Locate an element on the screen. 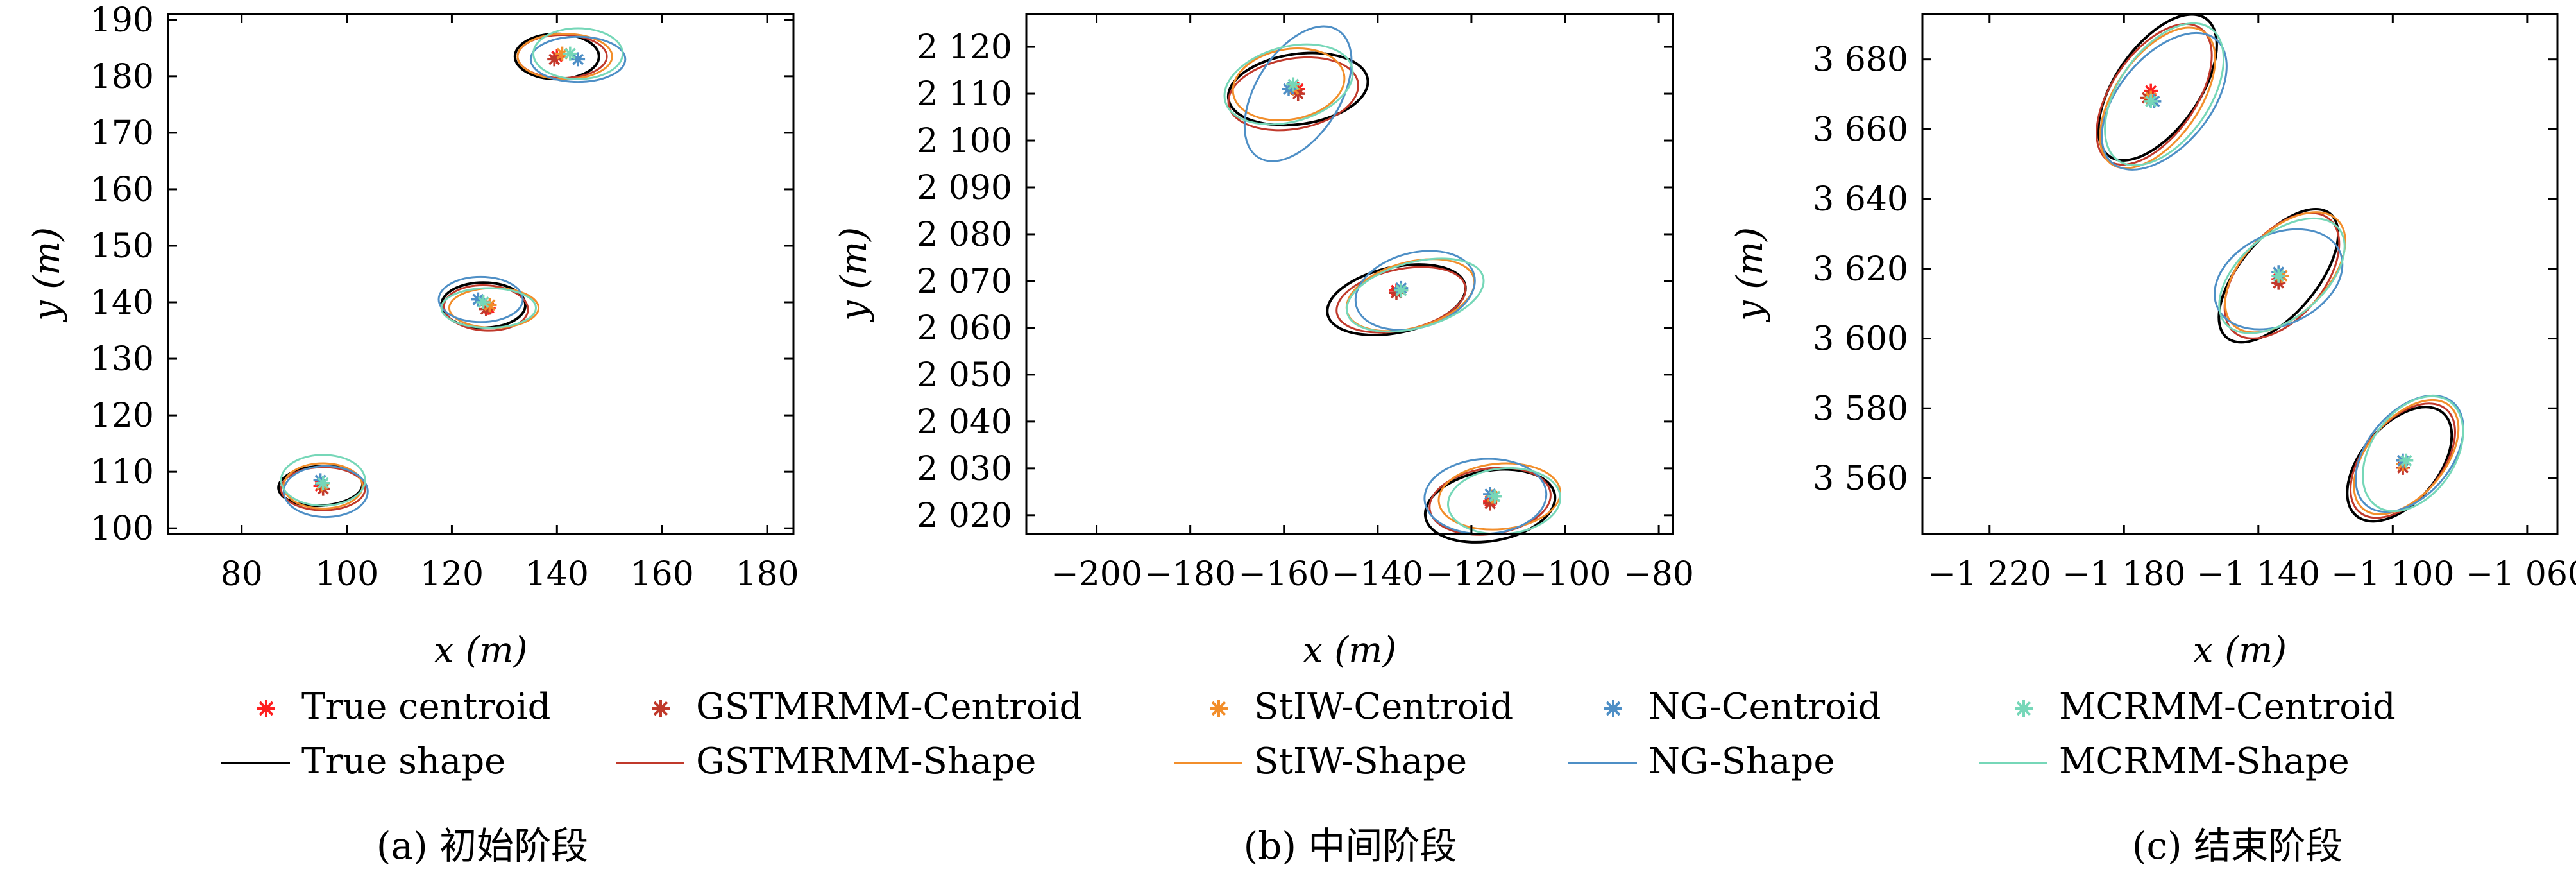  y-tick-label: 2 050 is located at coordinates (964, 375).